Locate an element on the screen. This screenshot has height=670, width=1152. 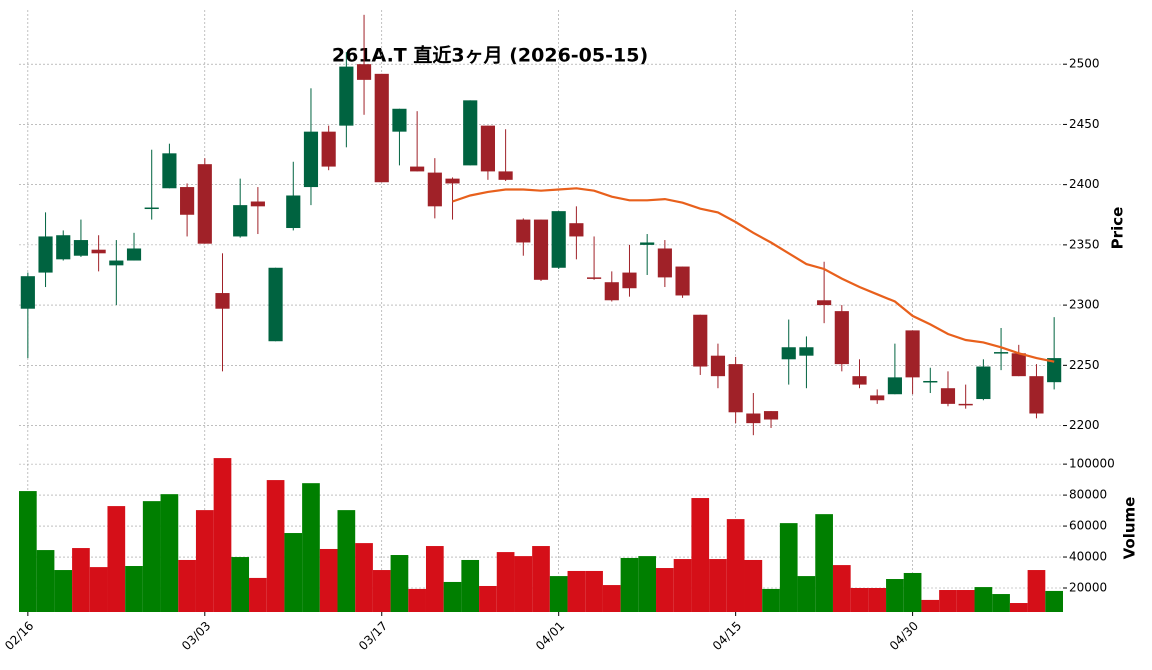
y-tick-label: 40000 is located at coordinates (1088, 557).